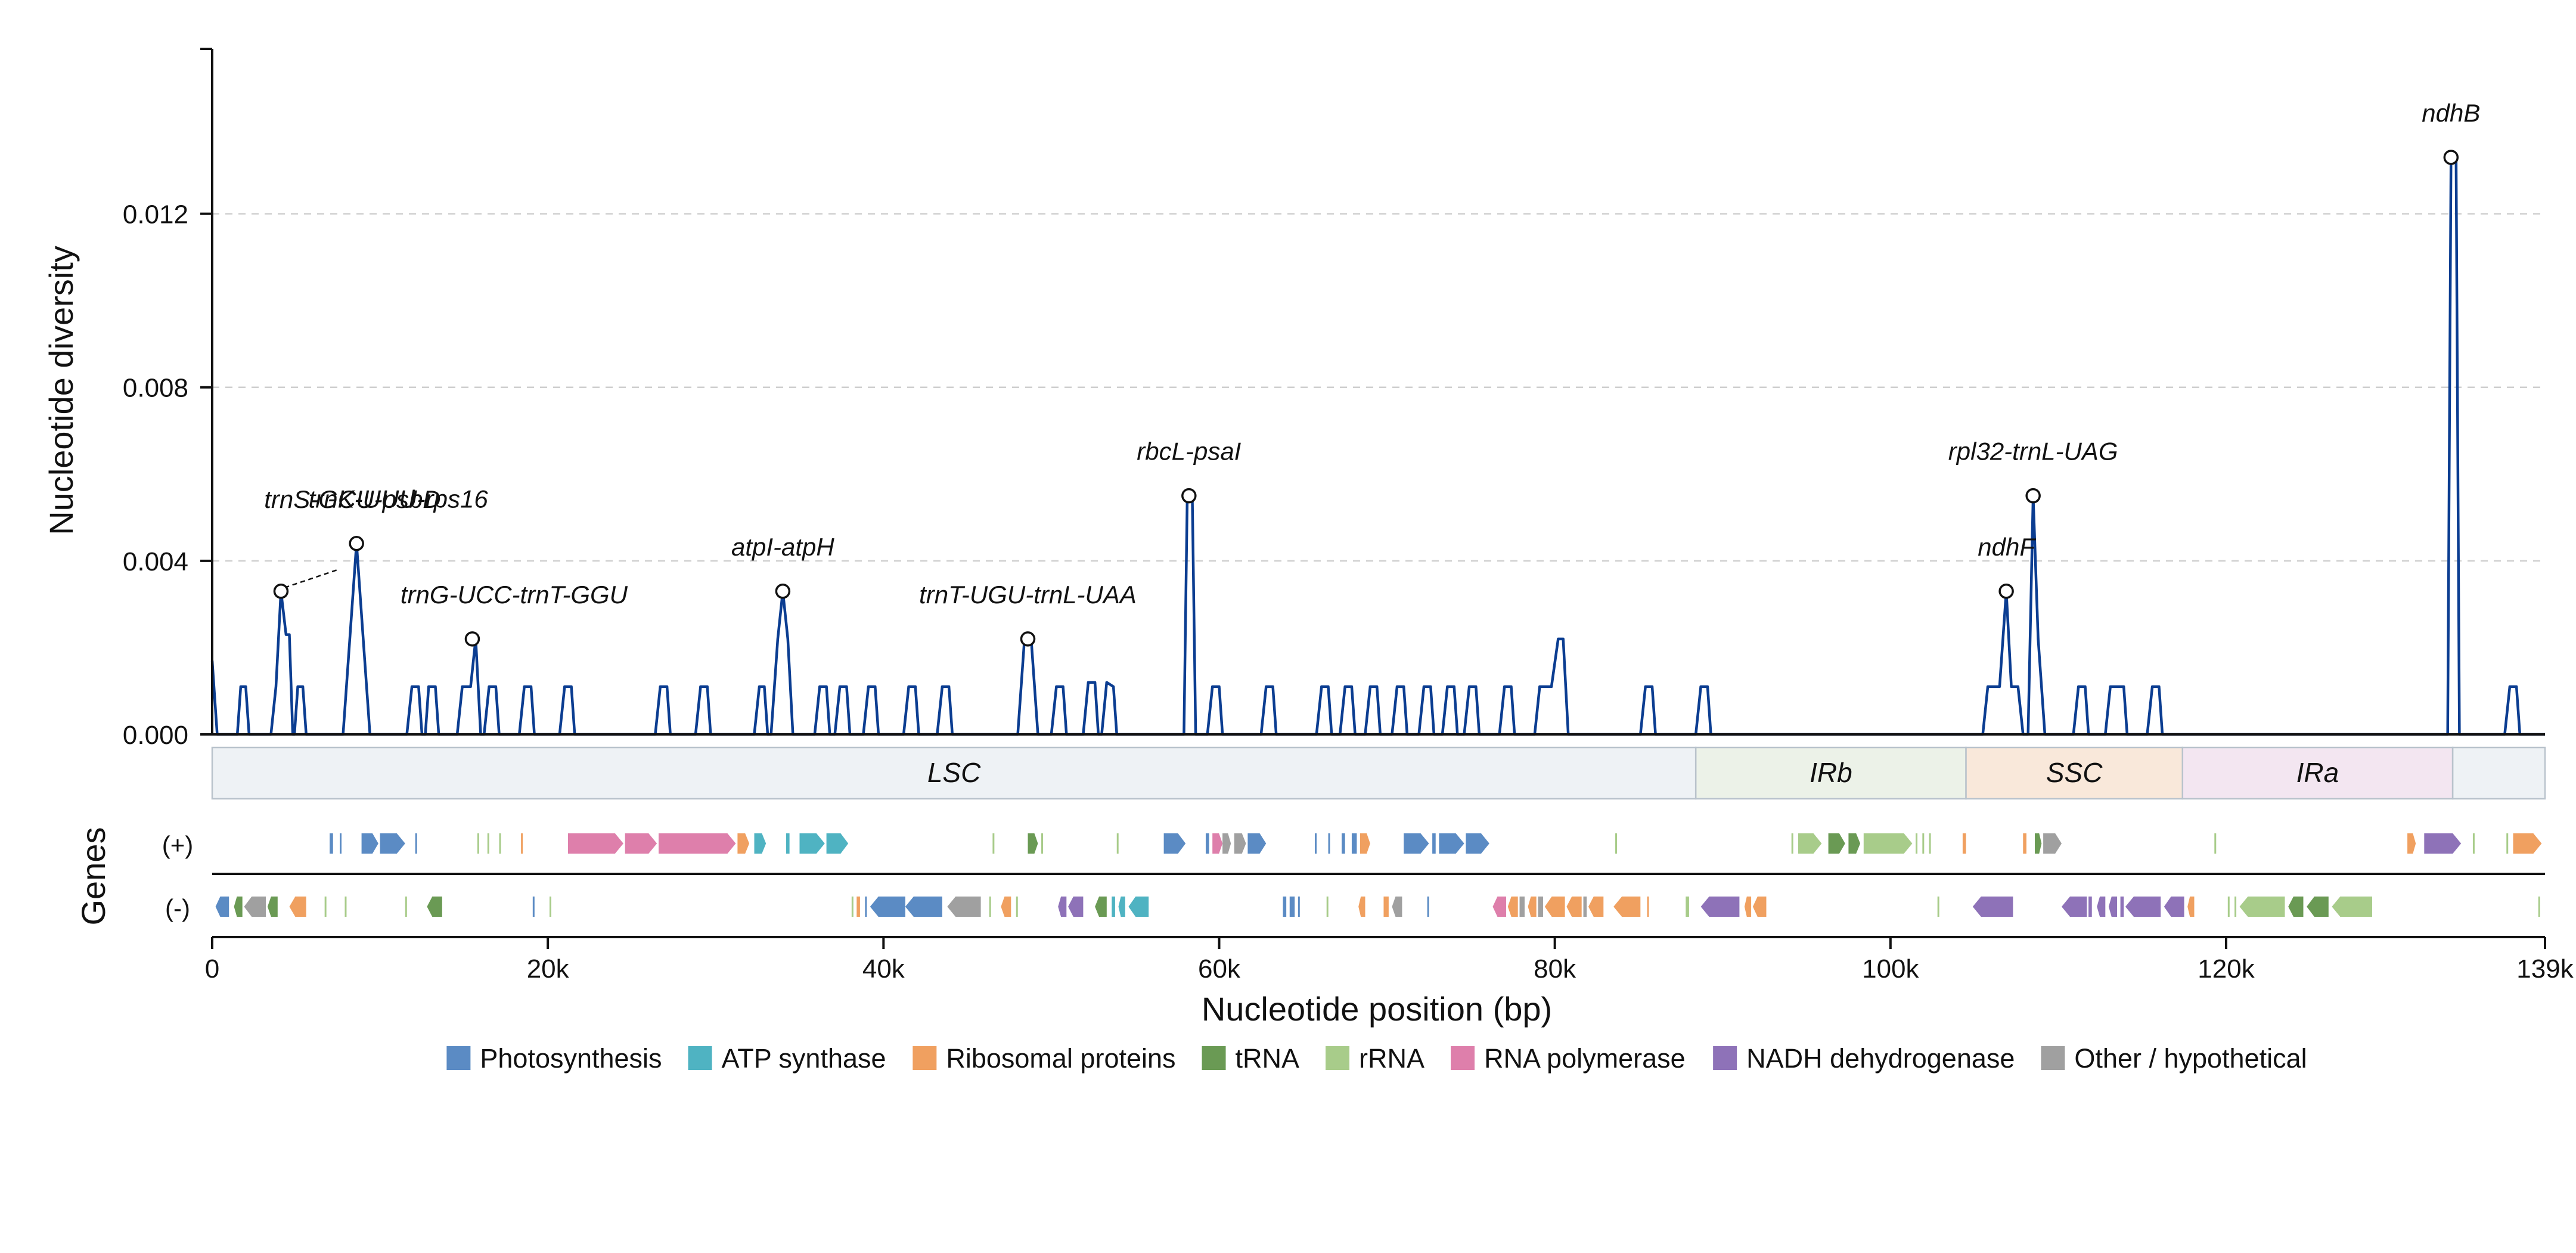 Image resolution: width=2576 pixels, height=1253 pixels. I want to click on y-ticks: 0.000 0.004 0.008 0.012, so click(168, 475).